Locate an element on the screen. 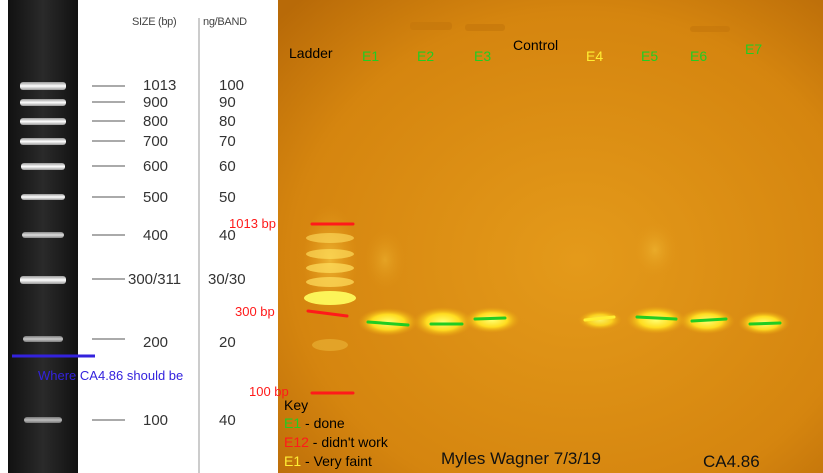 This screenshot has width=823, height=473. ref-size: 600 is located at coordinates (156, 166).